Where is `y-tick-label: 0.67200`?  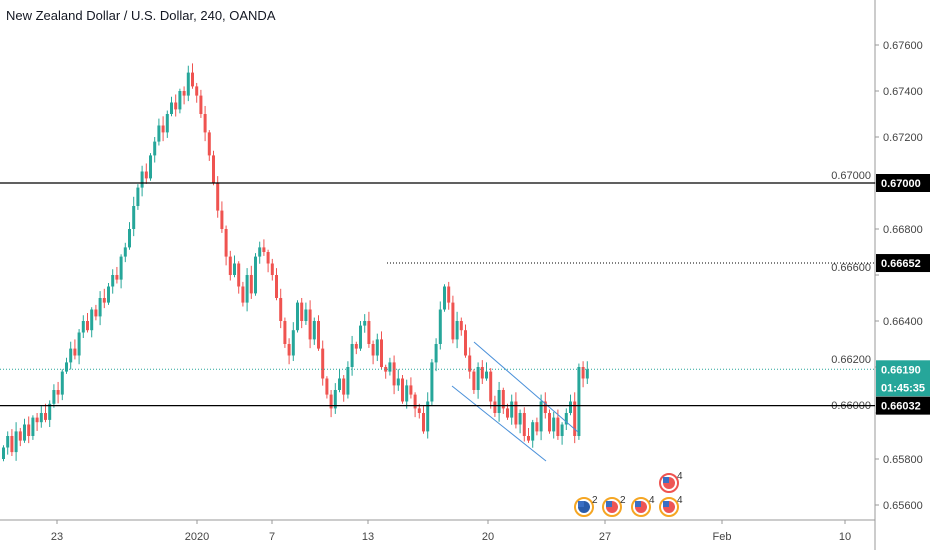
y-tick-label: 0.67200 is located at coordinates (903, 138).